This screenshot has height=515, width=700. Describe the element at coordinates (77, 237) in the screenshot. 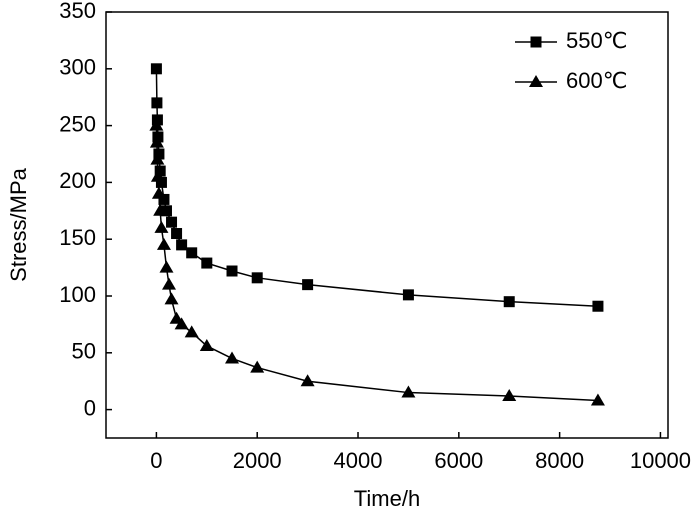

I see `y-tick-label: 150` at that location.